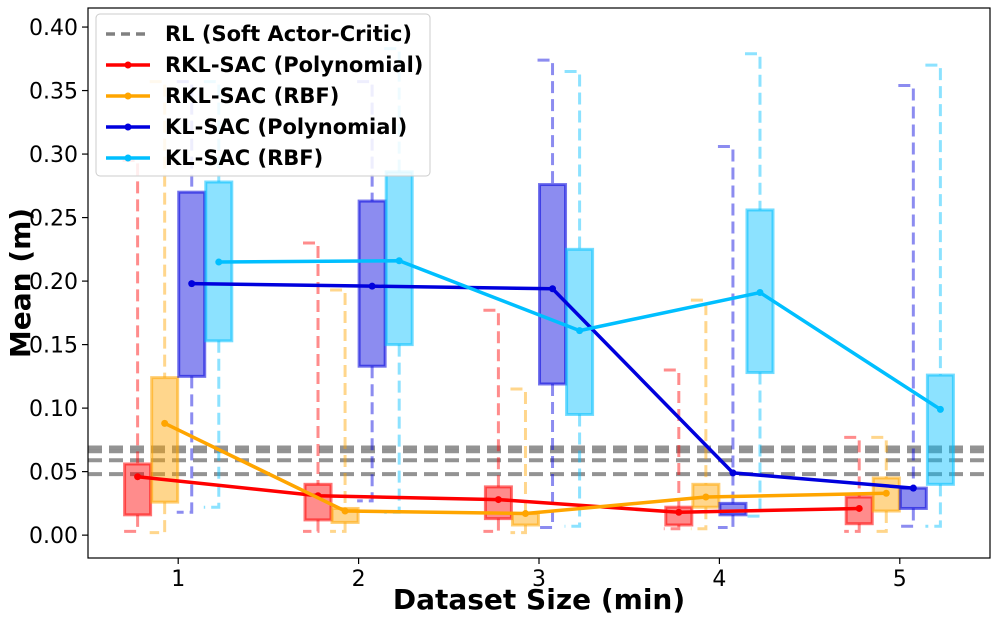  I want to click on y-tick-label-6: 0.30, so click(53, 155).